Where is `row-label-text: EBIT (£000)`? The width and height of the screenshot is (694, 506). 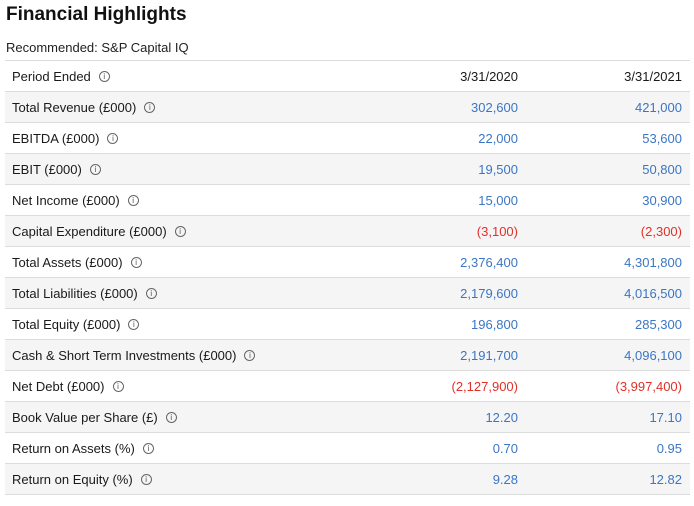
row-label-text: EBIT (£000) is located at coordinates (47, 169).